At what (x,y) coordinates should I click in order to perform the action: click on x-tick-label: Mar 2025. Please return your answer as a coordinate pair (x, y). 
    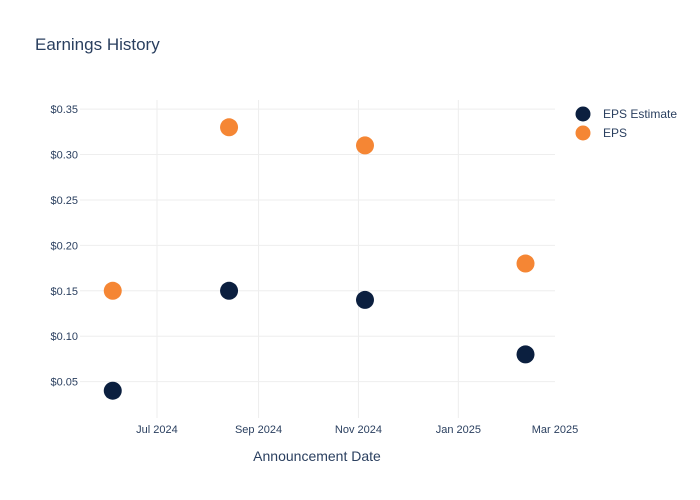
    Looking at the image, I should click on (555, 430).